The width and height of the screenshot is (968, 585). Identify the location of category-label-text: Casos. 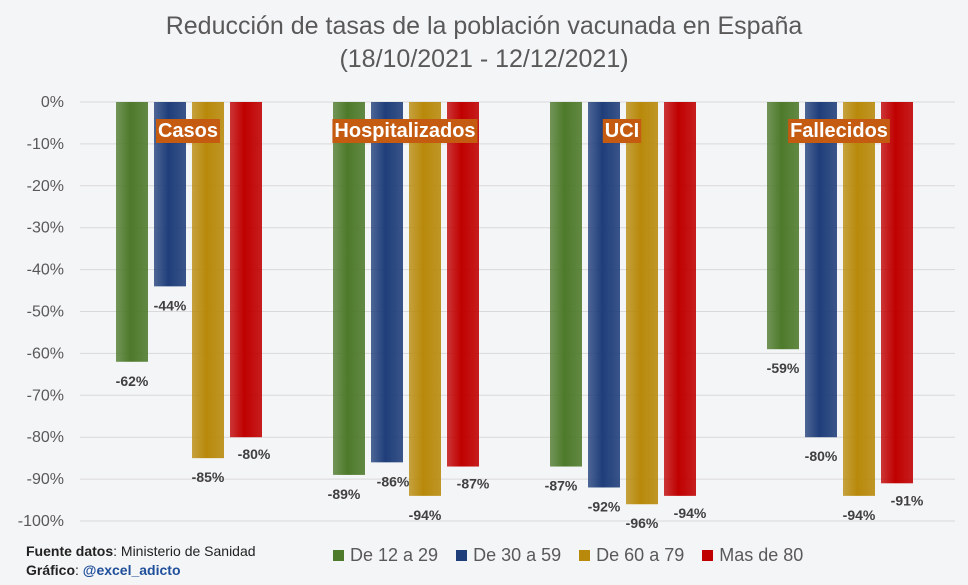
(188, 131).